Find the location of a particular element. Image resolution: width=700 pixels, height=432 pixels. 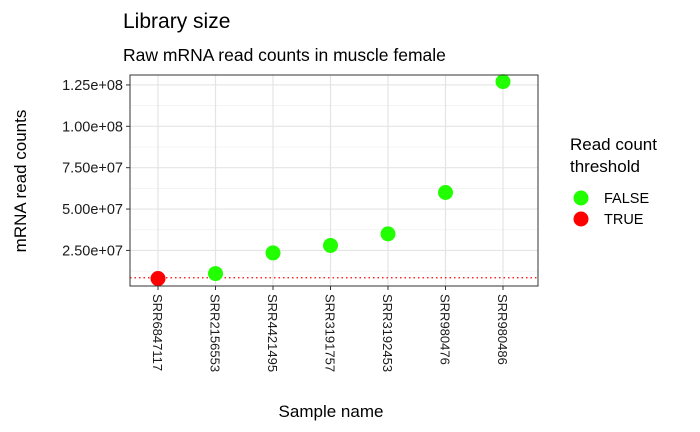

chart-title: Library size is located at coordinates (176, 21).